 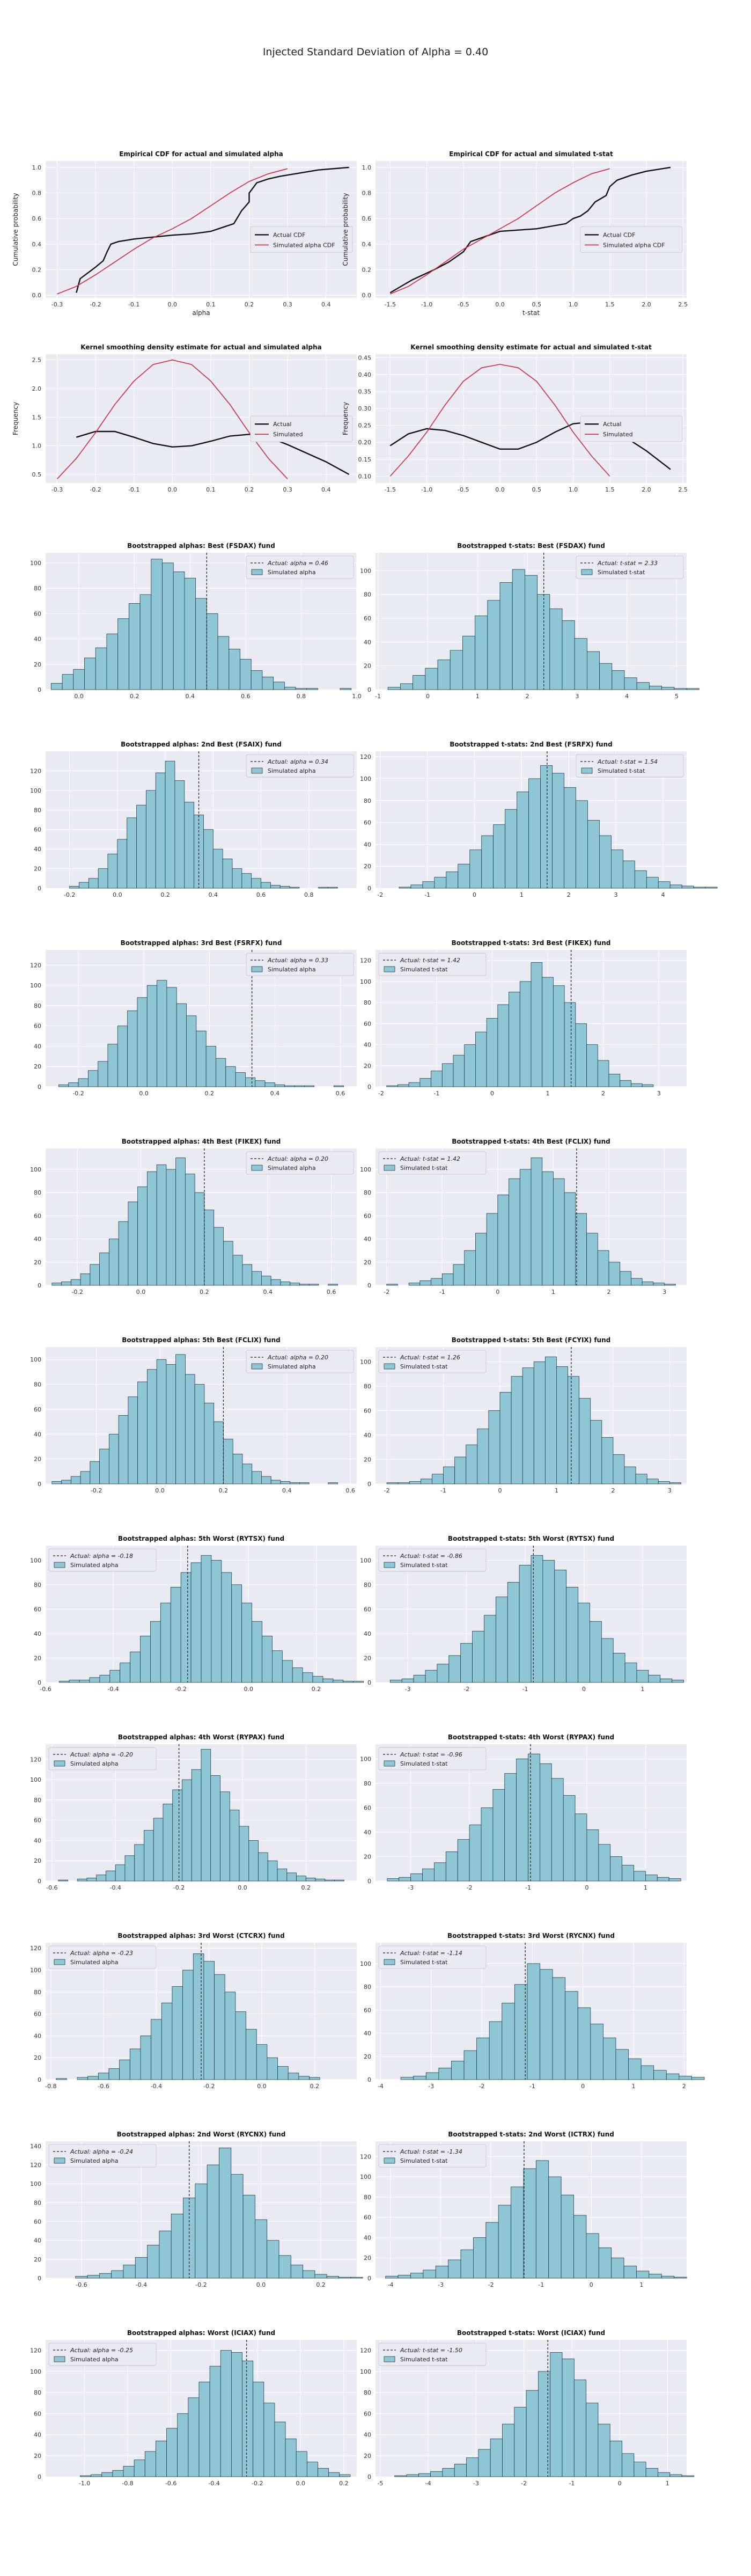 I want to click on legend-label-simulated: Simulated t-stat, so click(x=622, y=770).